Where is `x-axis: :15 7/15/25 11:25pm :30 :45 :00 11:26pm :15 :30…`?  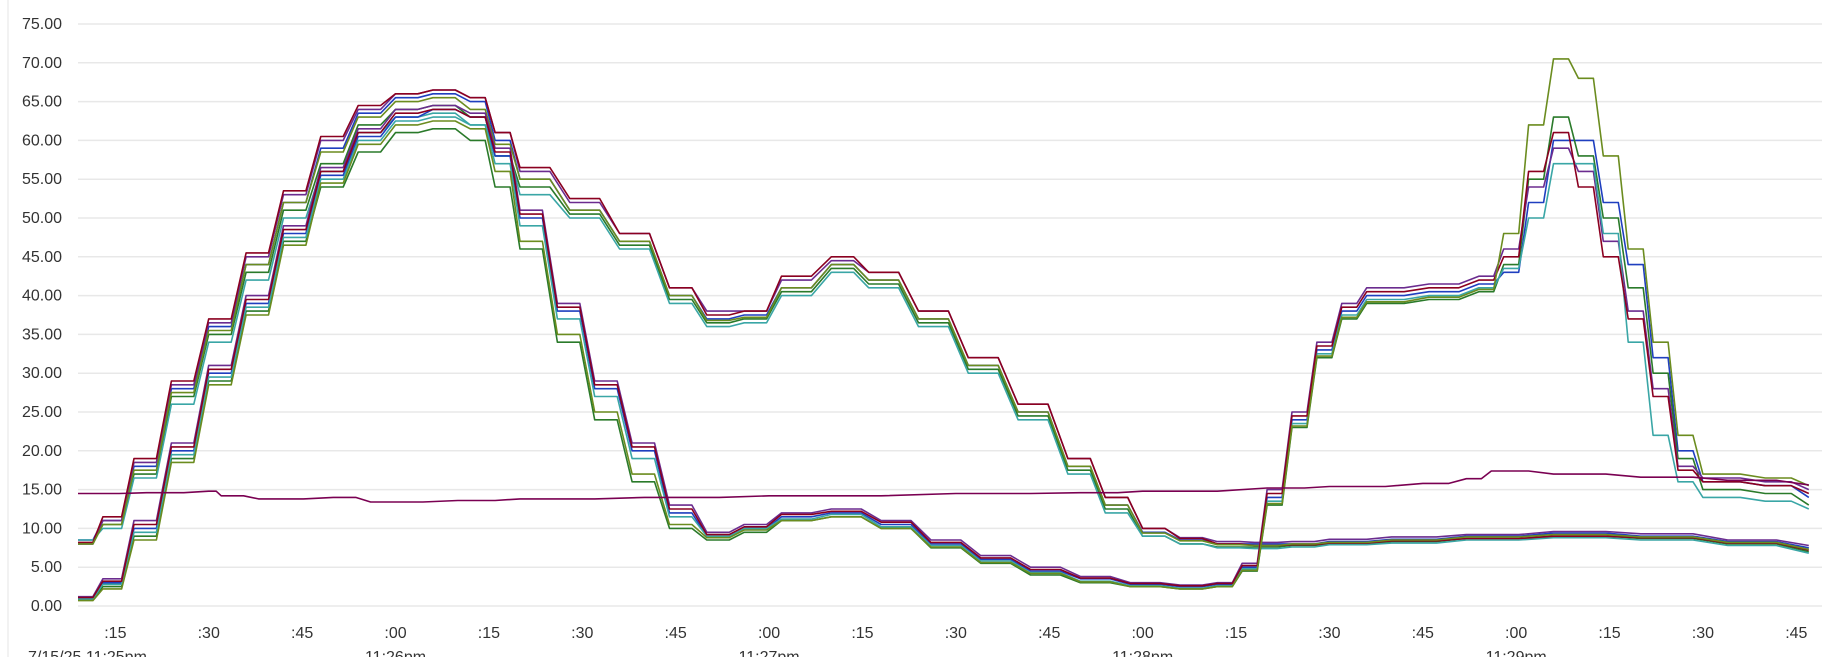
x-axis: :15 7/15/25 11:25pm :30 :45 :00 11:26pm :15 :30… is located at coordinates (918, 641).